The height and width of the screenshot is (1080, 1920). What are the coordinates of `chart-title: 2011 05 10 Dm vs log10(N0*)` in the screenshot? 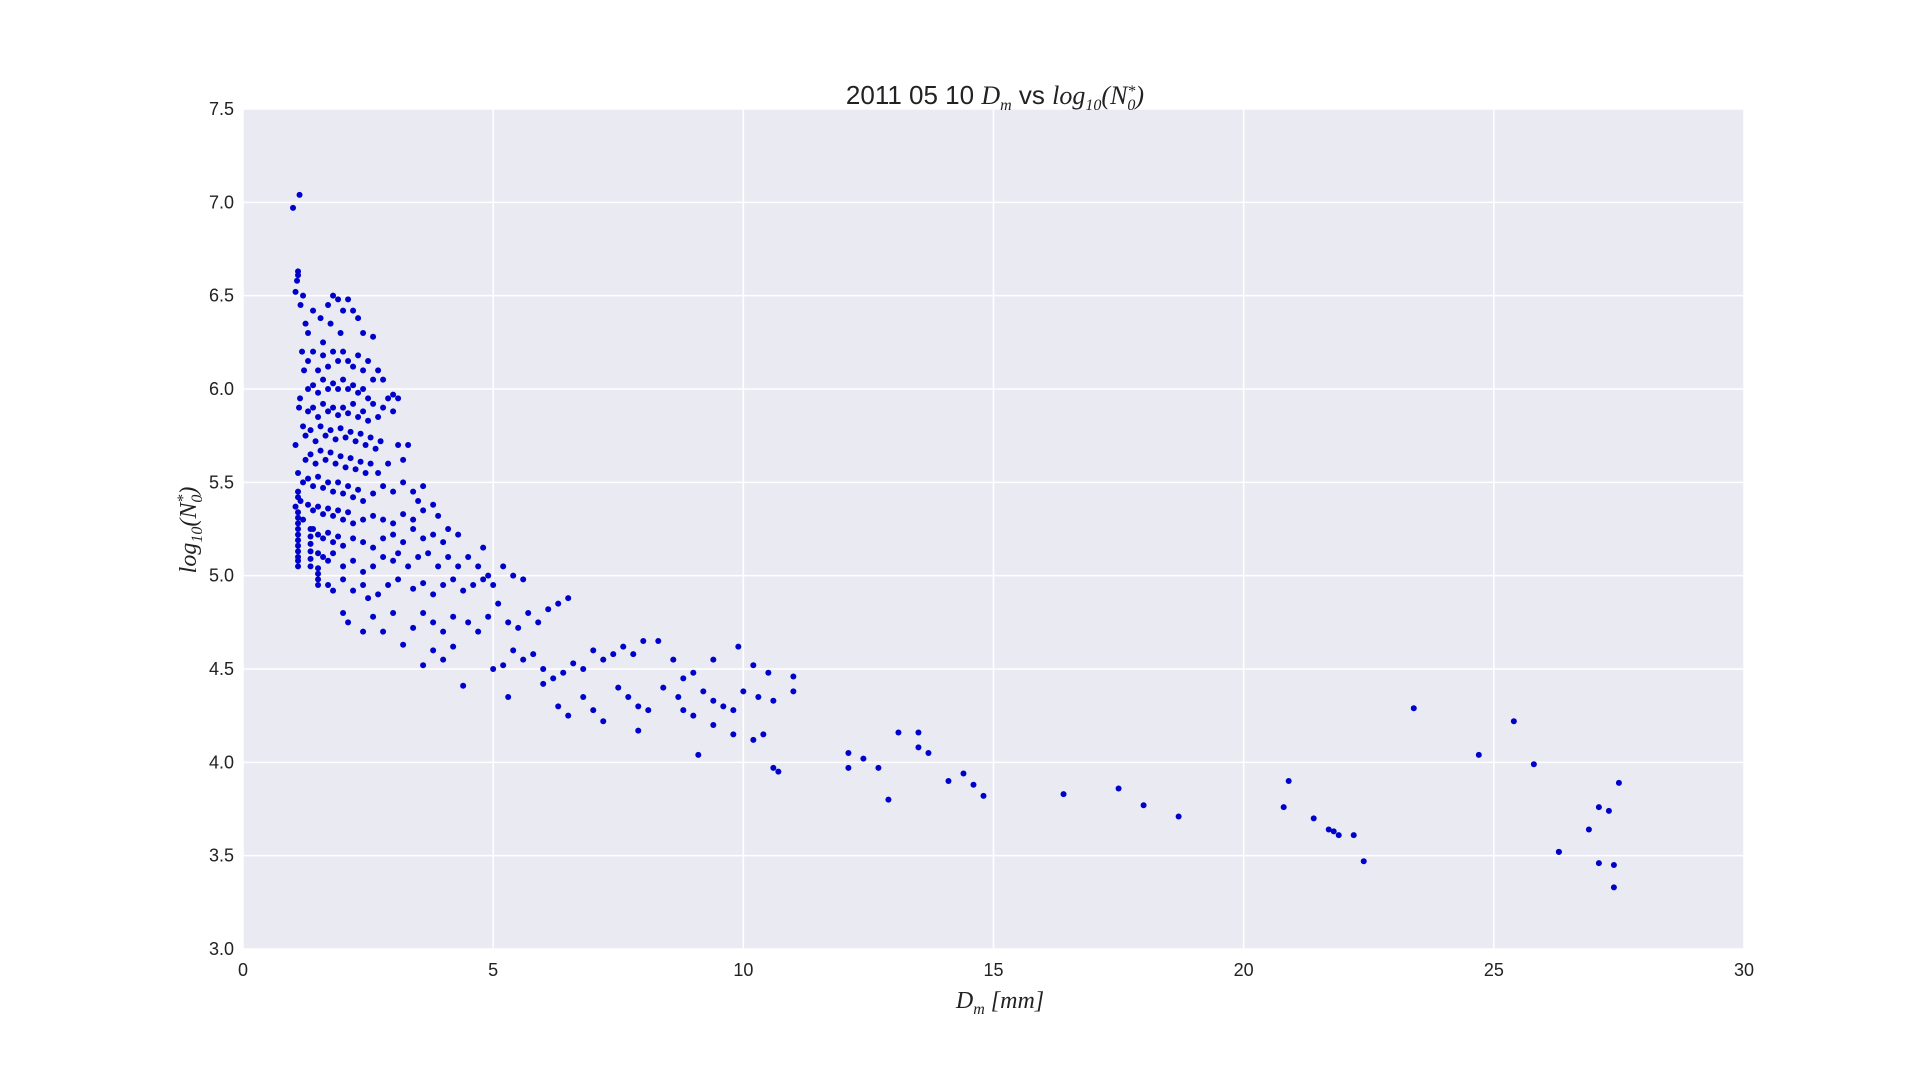 It's located at (995, 97).